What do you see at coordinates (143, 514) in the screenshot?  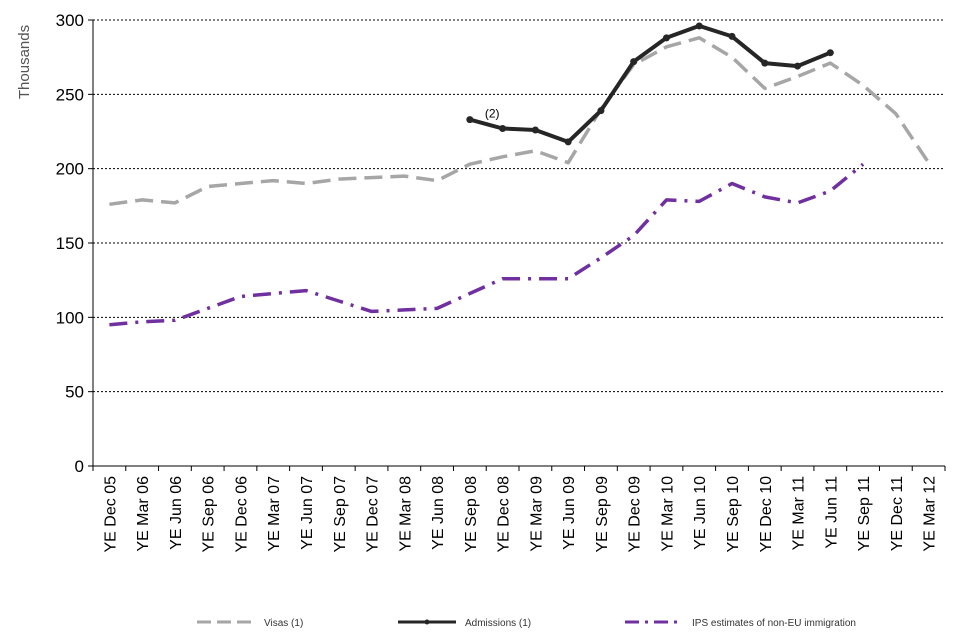 I see `x-tick-label-ye-mar-06: YE Mar 06` at bounding box center [143, 514].